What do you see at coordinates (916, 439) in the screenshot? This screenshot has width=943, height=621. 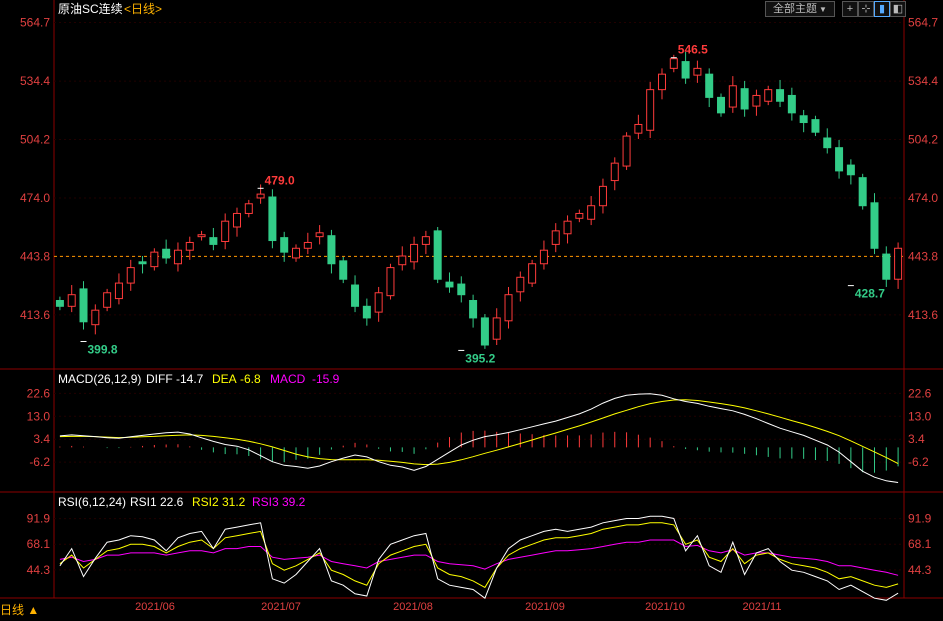 I see `macd-tick-right: 3.4` at bounding box center [916, 439].